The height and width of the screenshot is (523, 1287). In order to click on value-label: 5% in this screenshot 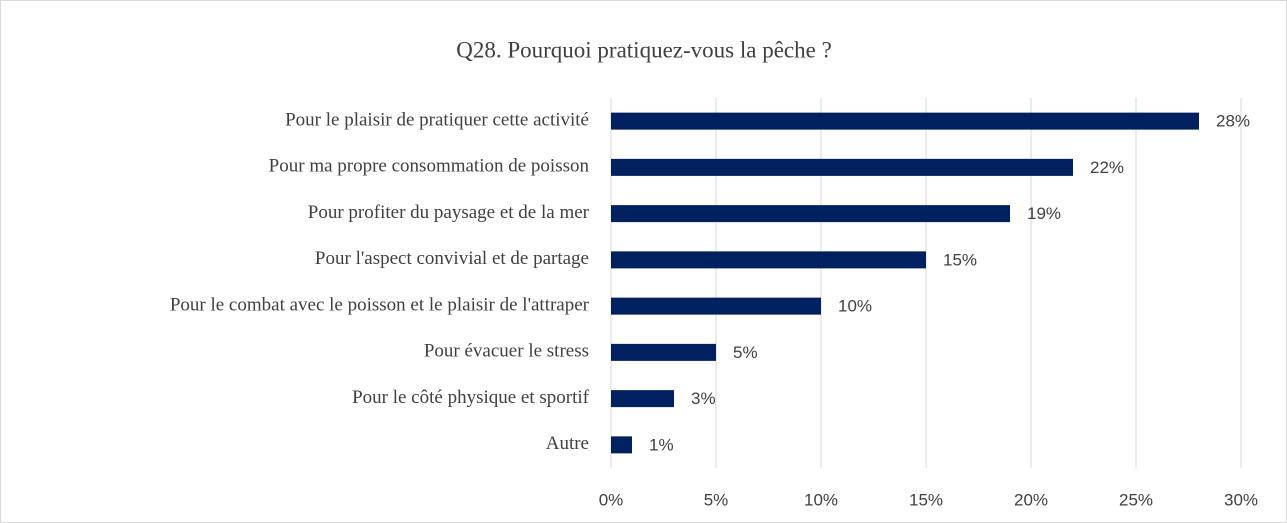, I will do `click(745, 352)`.